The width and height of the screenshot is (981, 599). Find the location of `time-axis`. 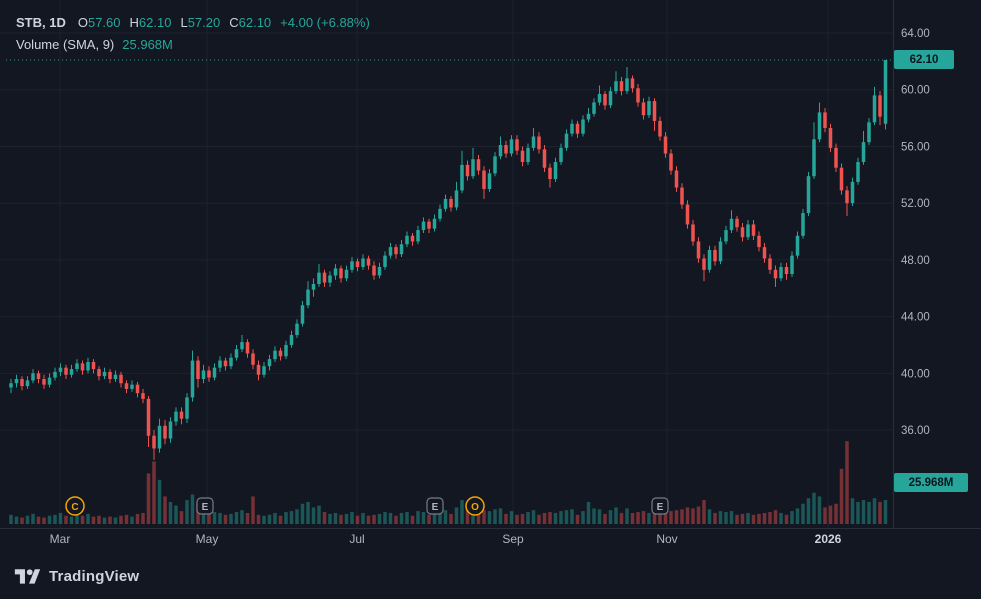

time-axis is located at coordinates (446, 541).